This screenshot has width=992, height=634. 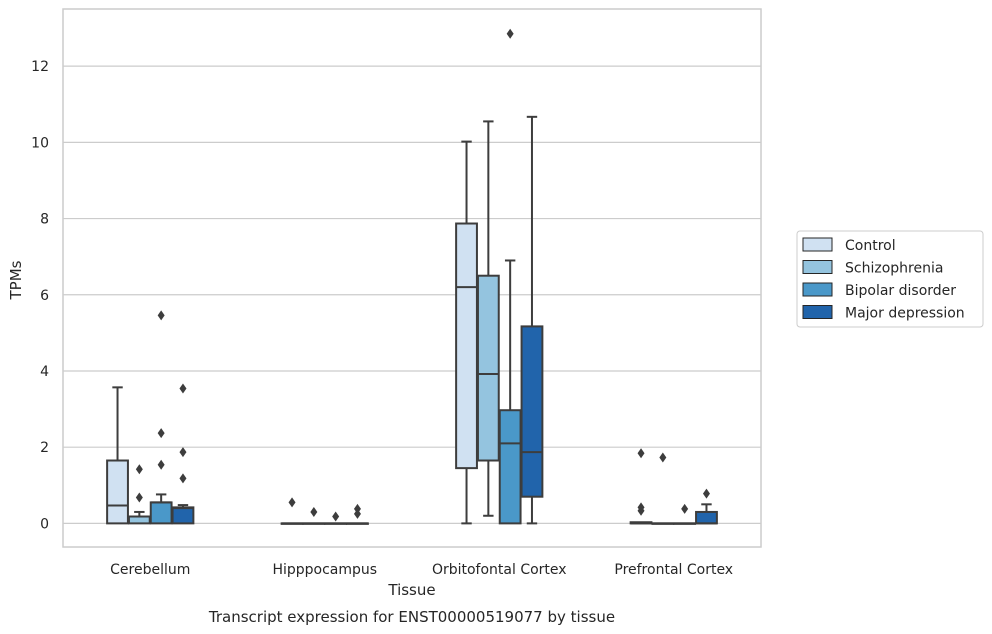 What do you see at coordinates (44, 524) in the screenshot?
I see `y-tick-label: 0` at bounding box center [44, 524].